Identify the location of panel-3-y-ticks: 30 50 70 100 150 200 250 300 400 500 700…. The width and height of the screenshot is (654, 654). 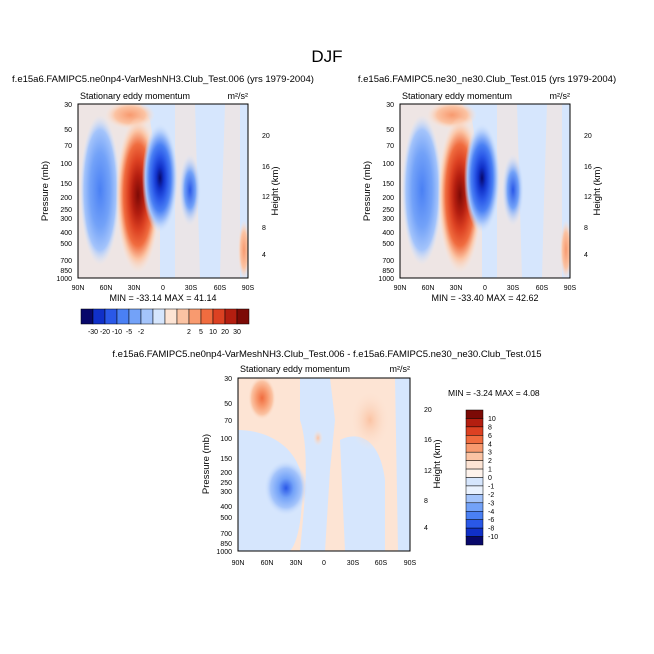
(224, 466).